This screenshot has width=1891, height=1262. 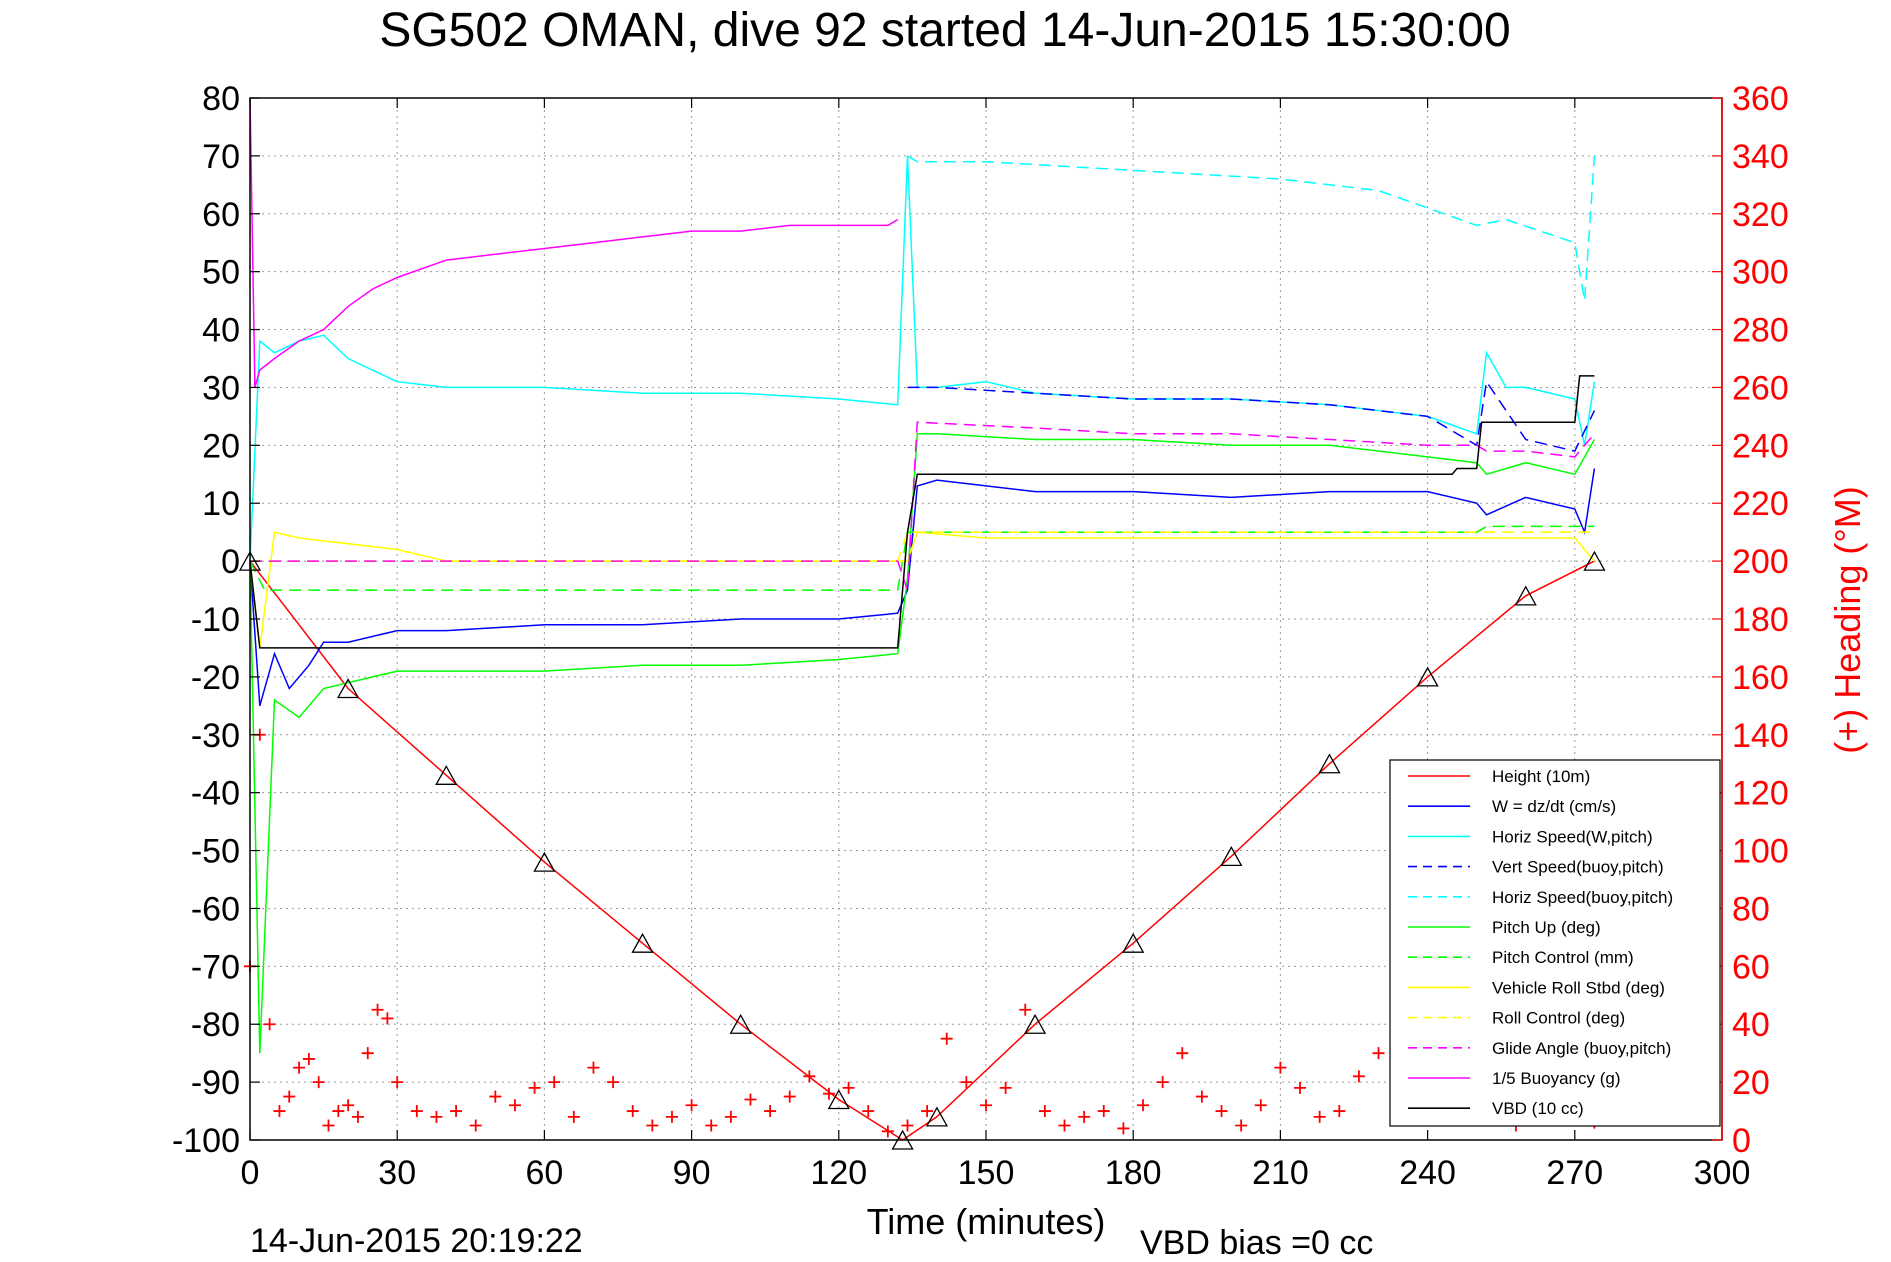 What do you see at coordinates (1760, 99) in the screenshot?
I see `y2-tick-label: 360` at bounding box center [1760, 99].